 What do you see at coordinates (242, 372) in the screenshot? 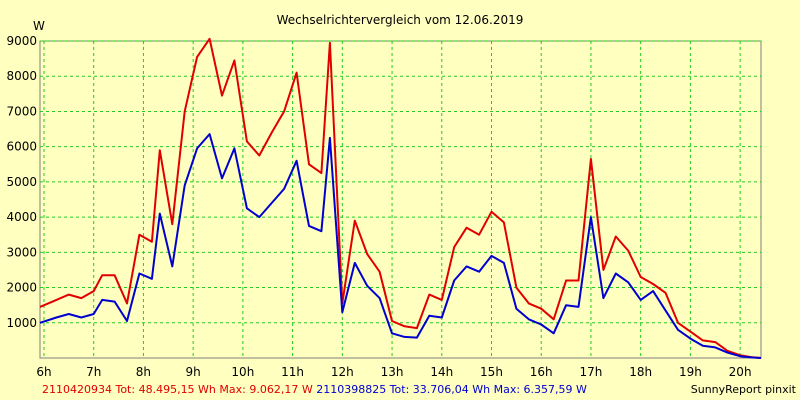
I see `x-tick-label: 10h` at bounding box center [242, 372].